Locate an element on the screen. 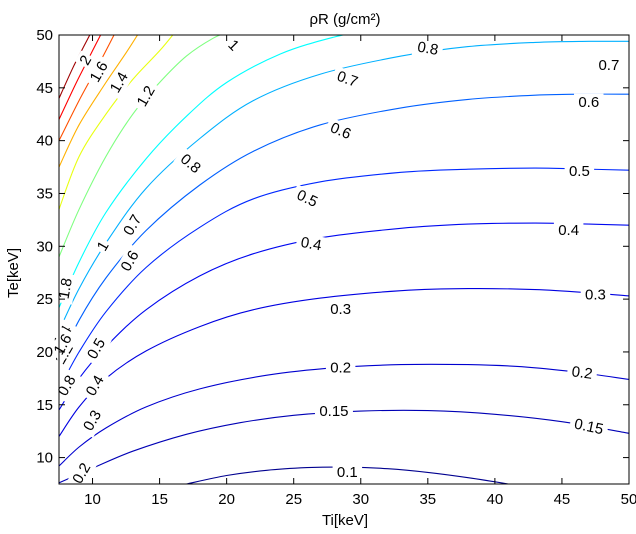 Image resolution: width=636 pixels, height=534 pixels. contour-label: 0.5 is located at coordinates (579, 171).